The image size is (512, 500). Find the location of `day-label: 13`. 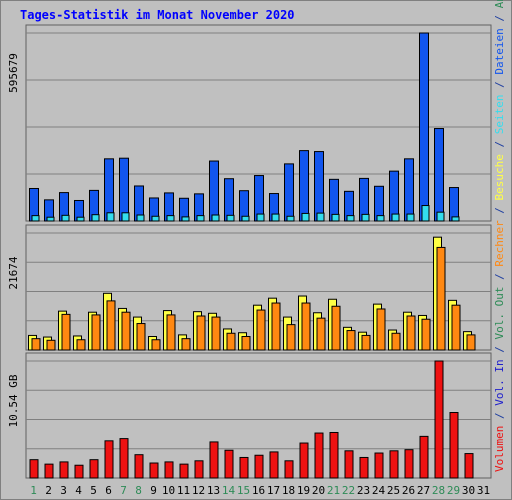

day-label: 13 is located at coordinates (213, 490).